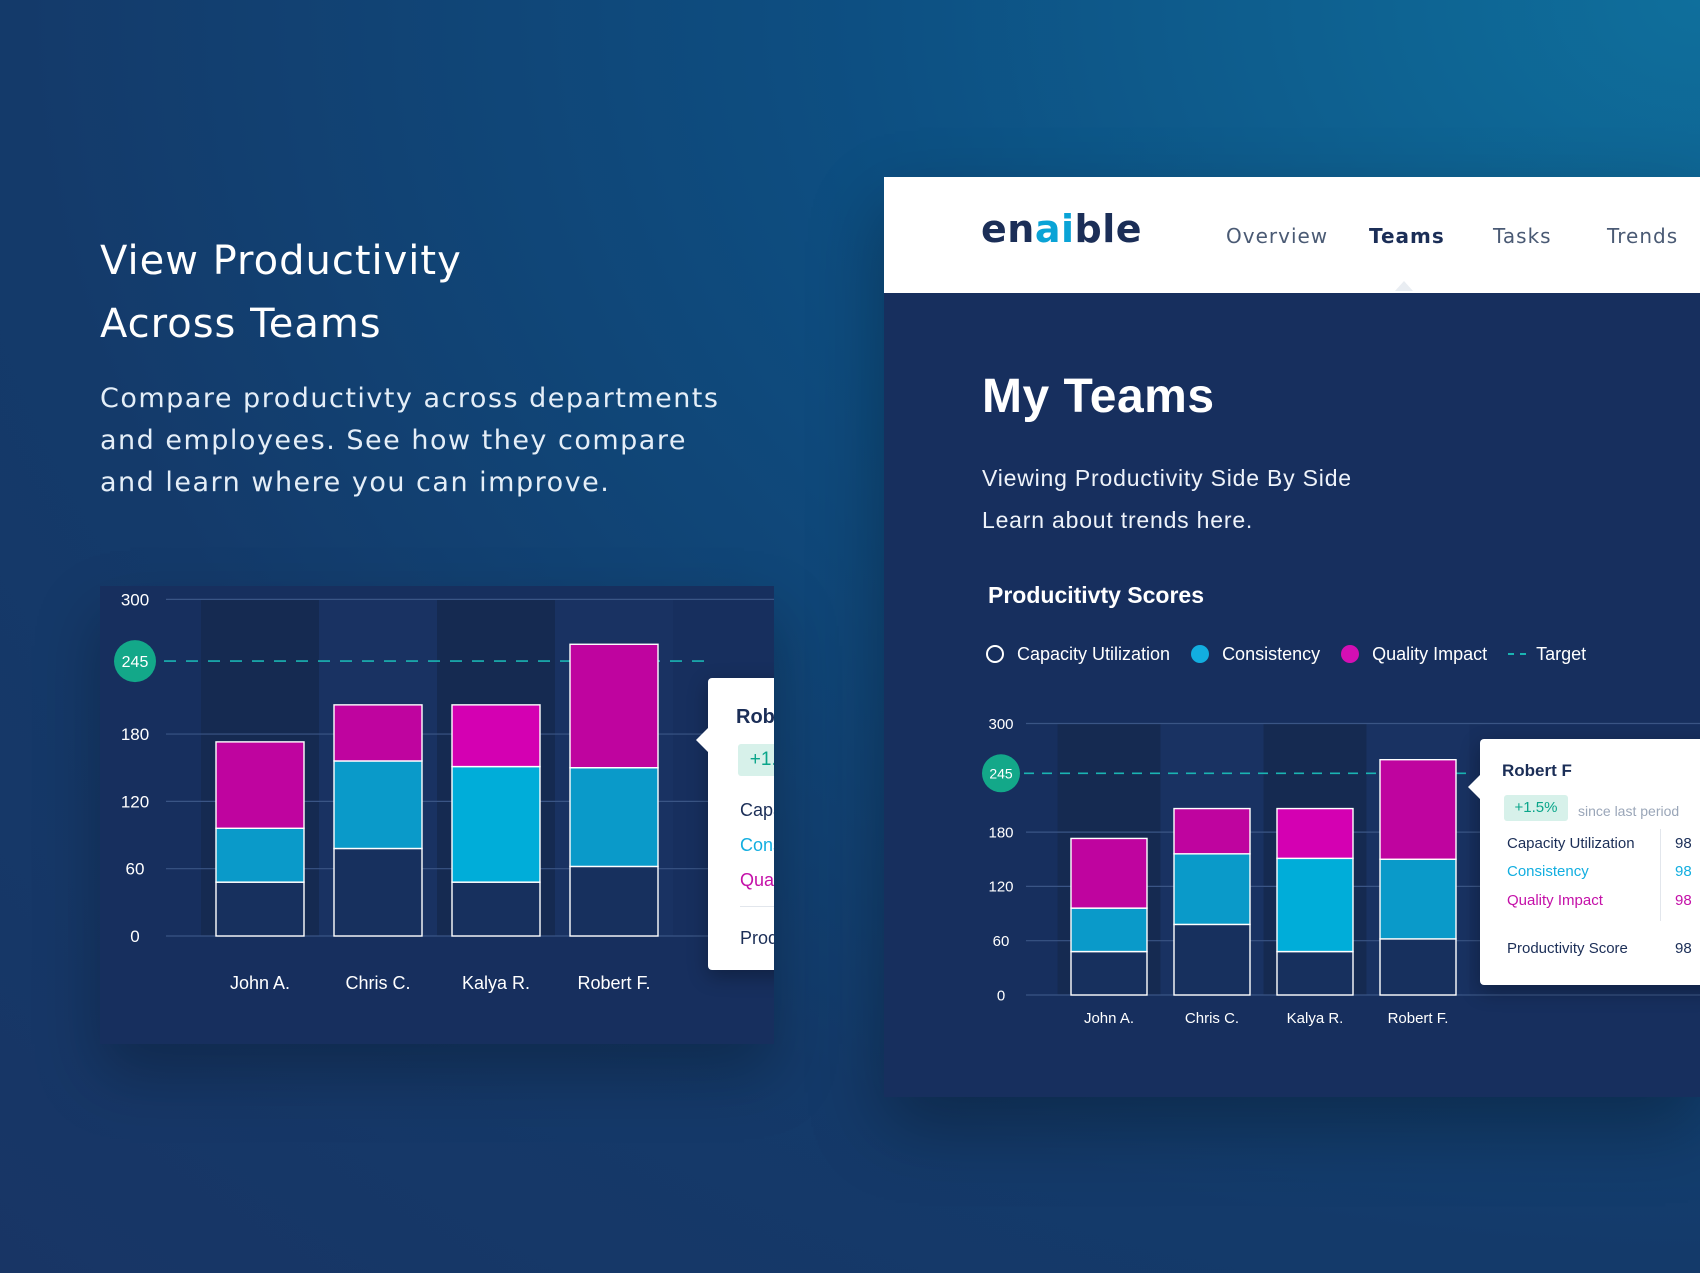  I want to click on tooltip-divider, so click(757, 906).